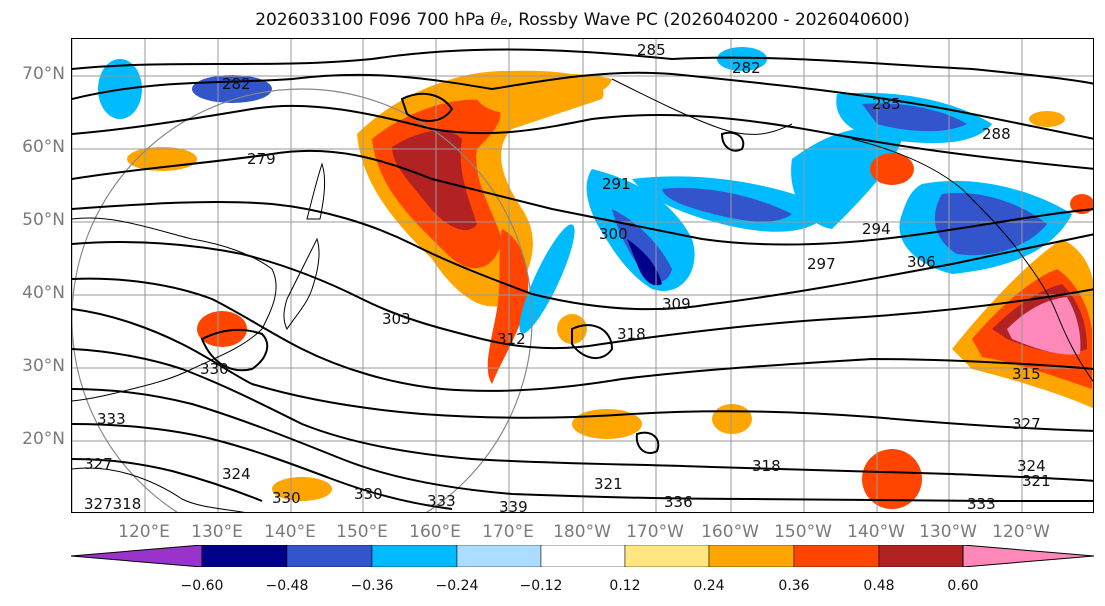 This screenshot has height=606, width=1105. I want to click on contour-label: 297, so click(821, 264).